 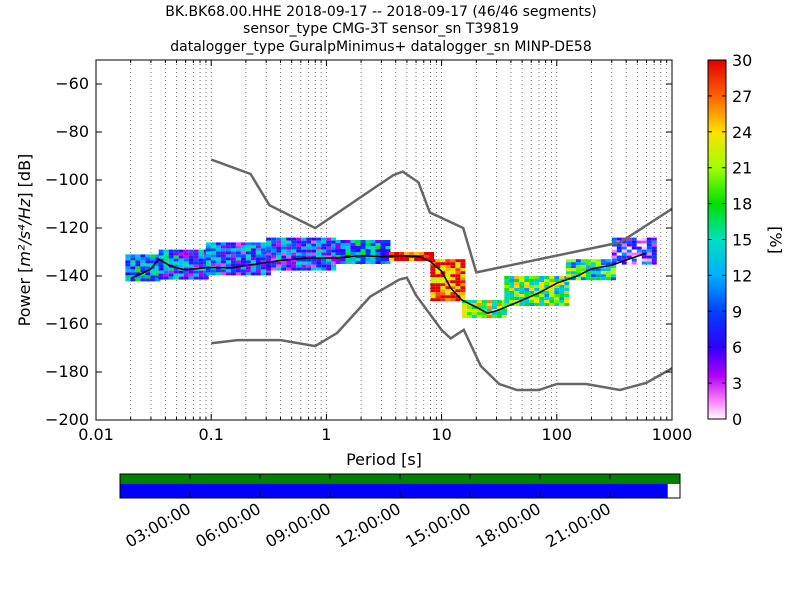 I want to click on x-axis-label: Period [s], so click(x=384, y=459).